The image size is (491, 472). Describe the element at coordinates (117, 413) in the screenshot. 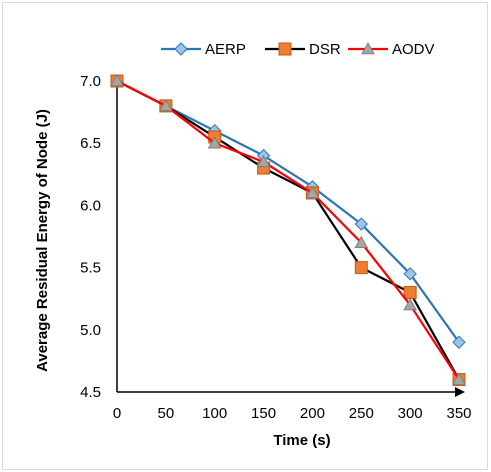

I see `x-tick-label: 0` at that location.